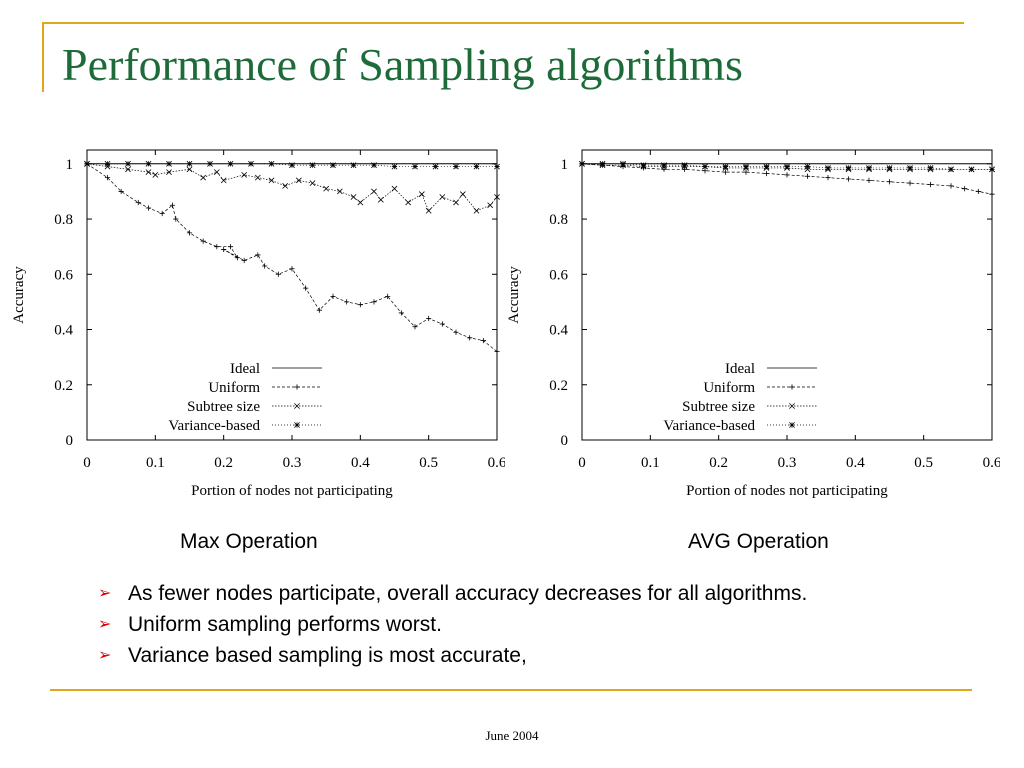 This screenshot has height=768, width=1024. I want to click on legend-label: Uniform, so click(729, 388).